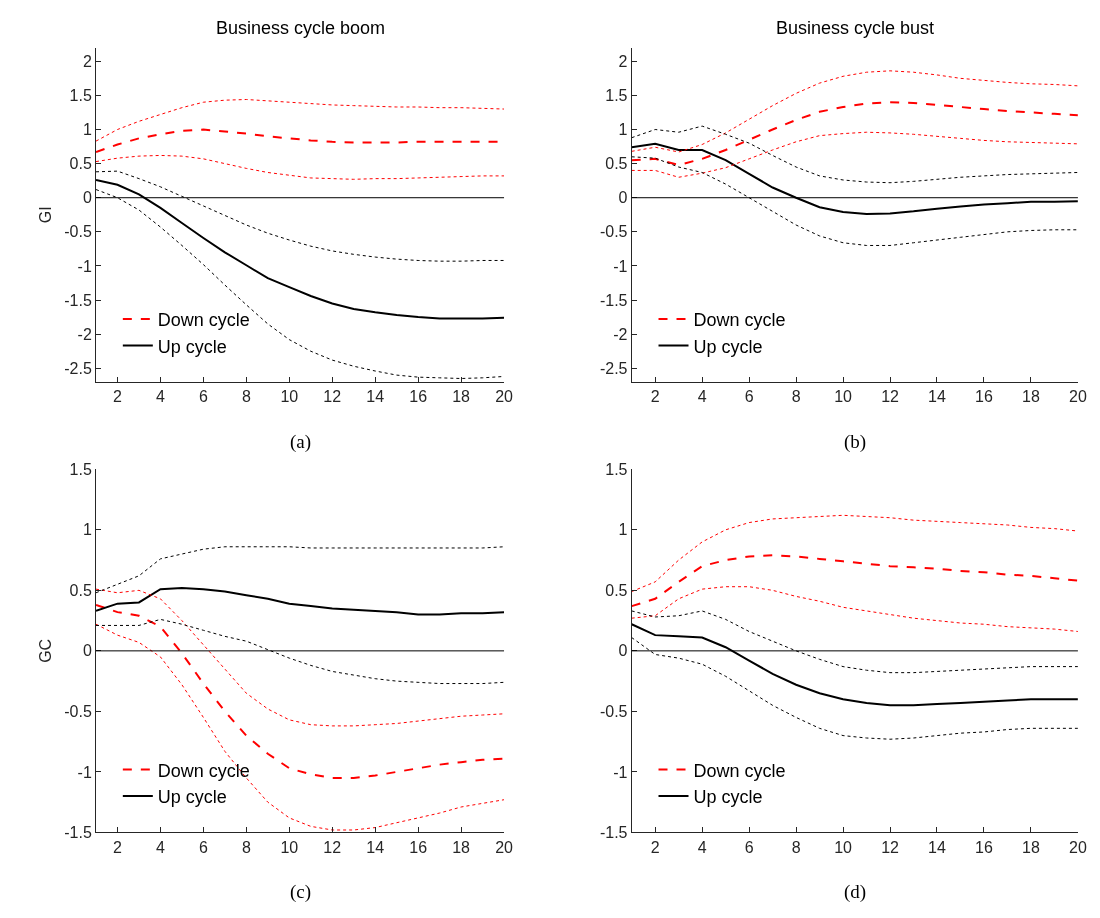 This screenshot has height=918, width=1100. What do you see at coordinates (855, 28) in the screenshot?
I see `chart-title: Business cycle bust` at bounding box center [855, 28].